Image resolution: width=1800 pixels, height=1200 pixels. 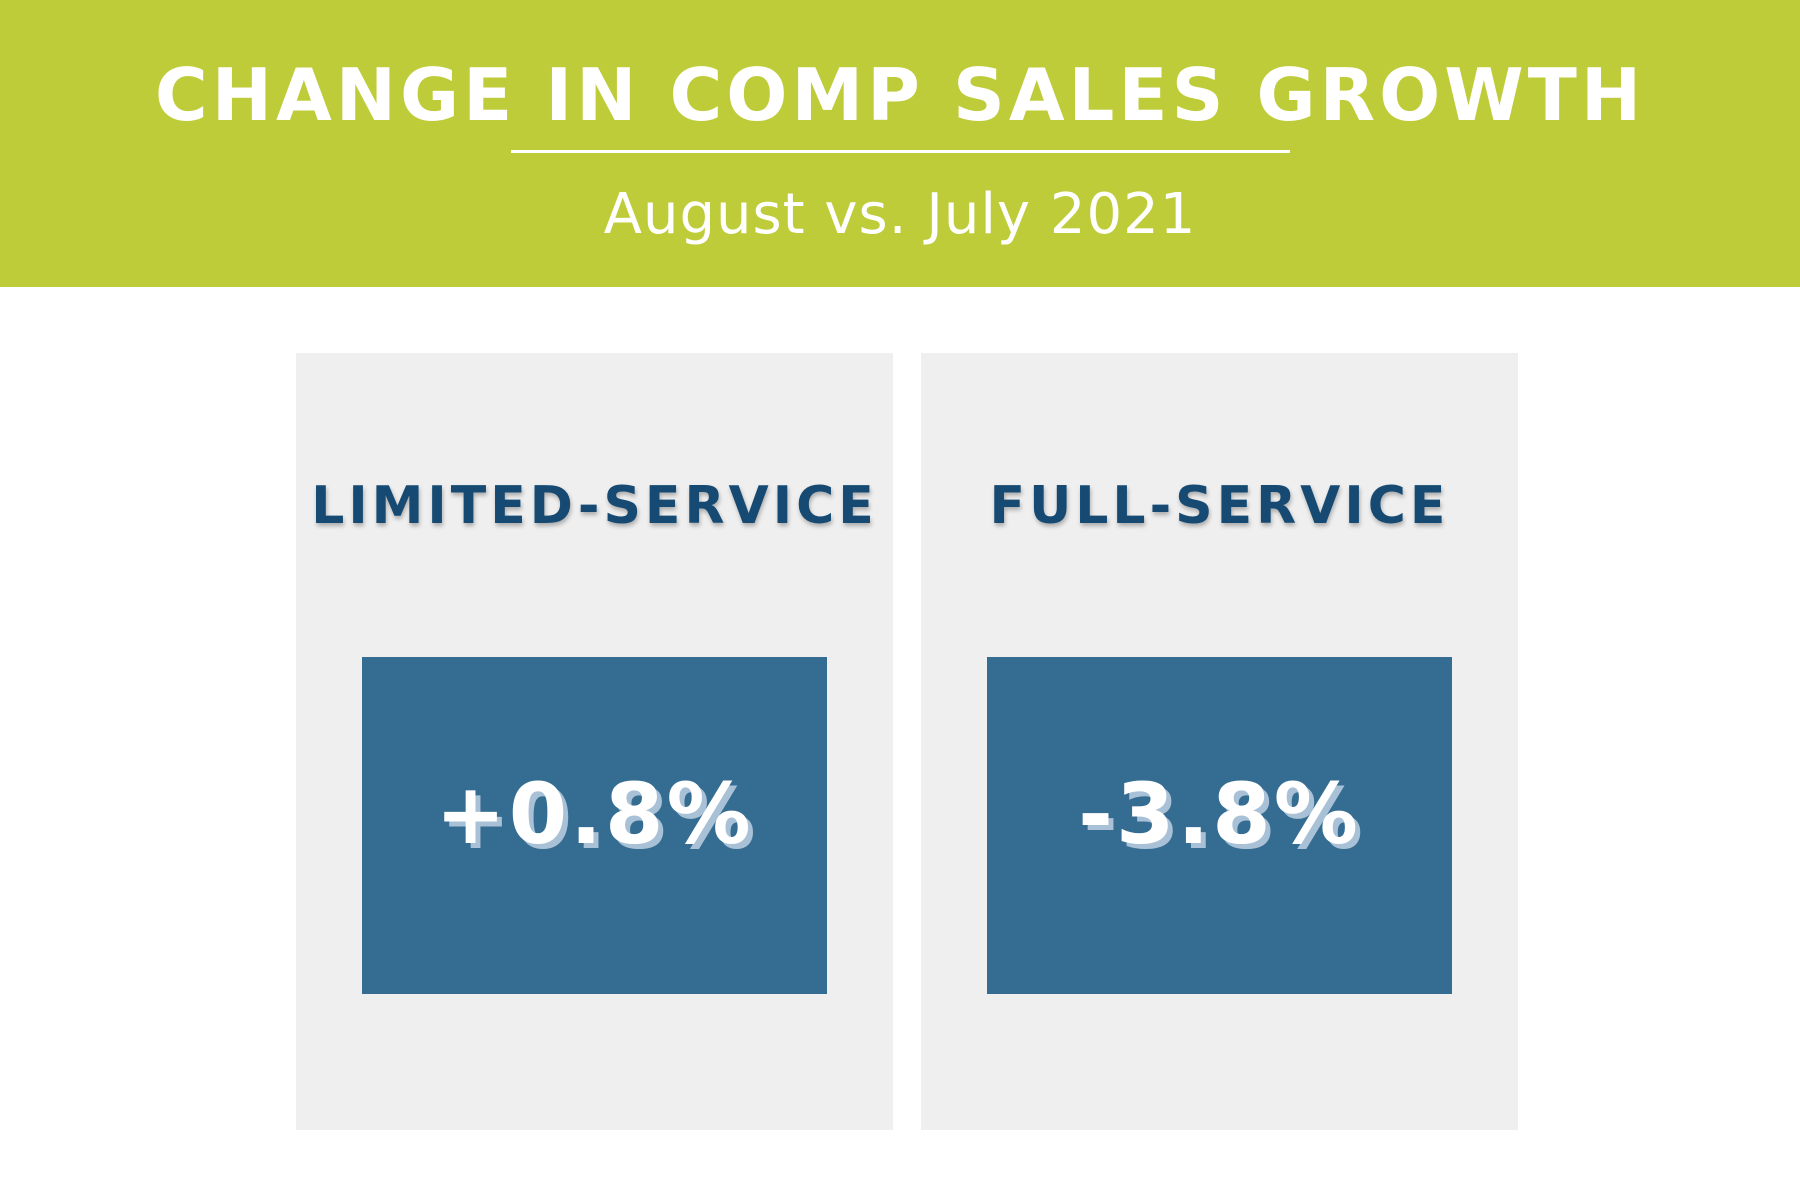 I want to click on full-service-value-box: -3.8%, so click(x=1219, y=825).